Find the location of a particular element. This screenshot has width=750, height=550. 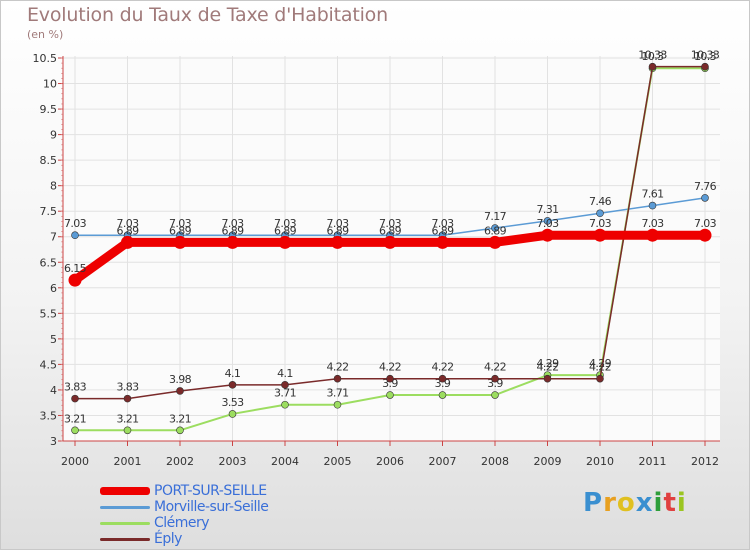

chart-title: Evolution du Taux de Taxe d'Habitation is located at coordinates (207, 15).